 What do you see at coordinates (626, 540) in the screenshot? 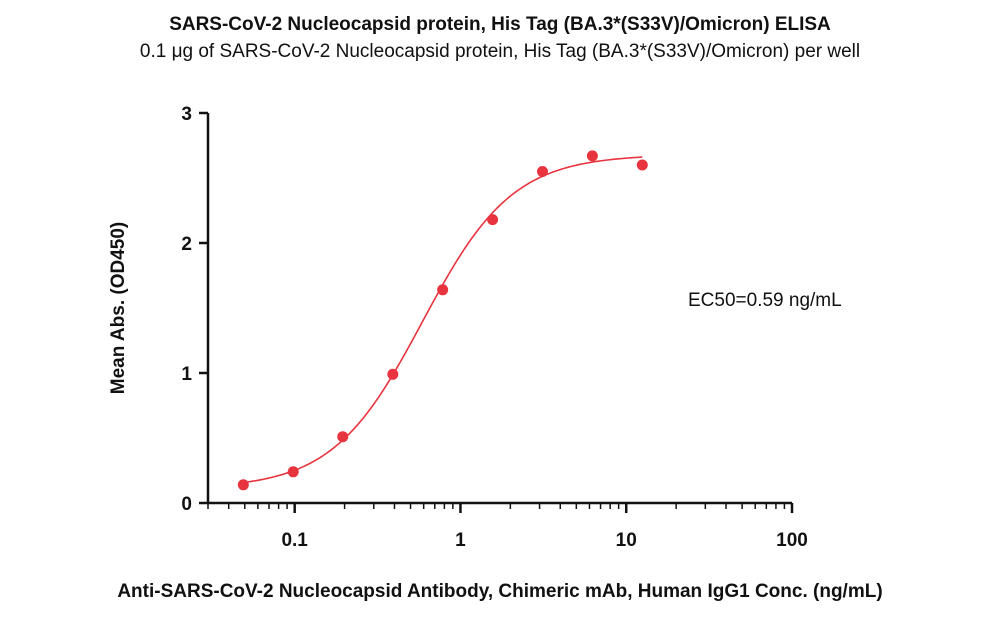
I see `x-tick-label: 10` at bounding box center [626, 540].